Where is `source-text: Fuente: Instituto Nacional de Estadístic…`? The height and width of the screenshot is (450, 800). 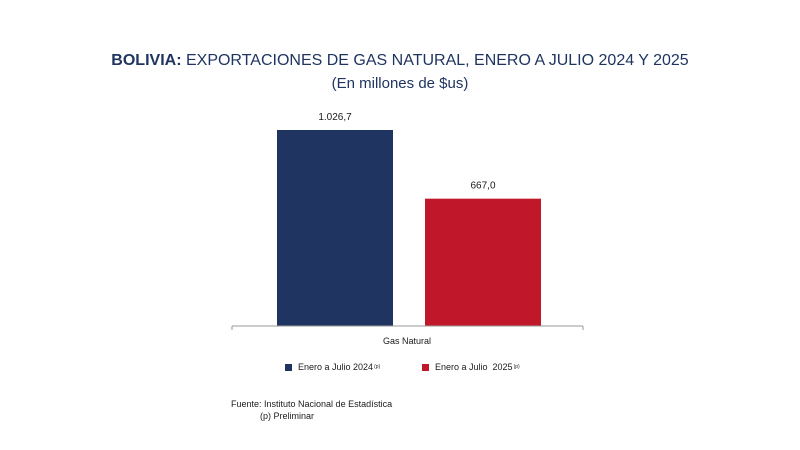 source-text: Fuente: Instituto Nacional de Estadístic… is located at coordinates (312, 404).